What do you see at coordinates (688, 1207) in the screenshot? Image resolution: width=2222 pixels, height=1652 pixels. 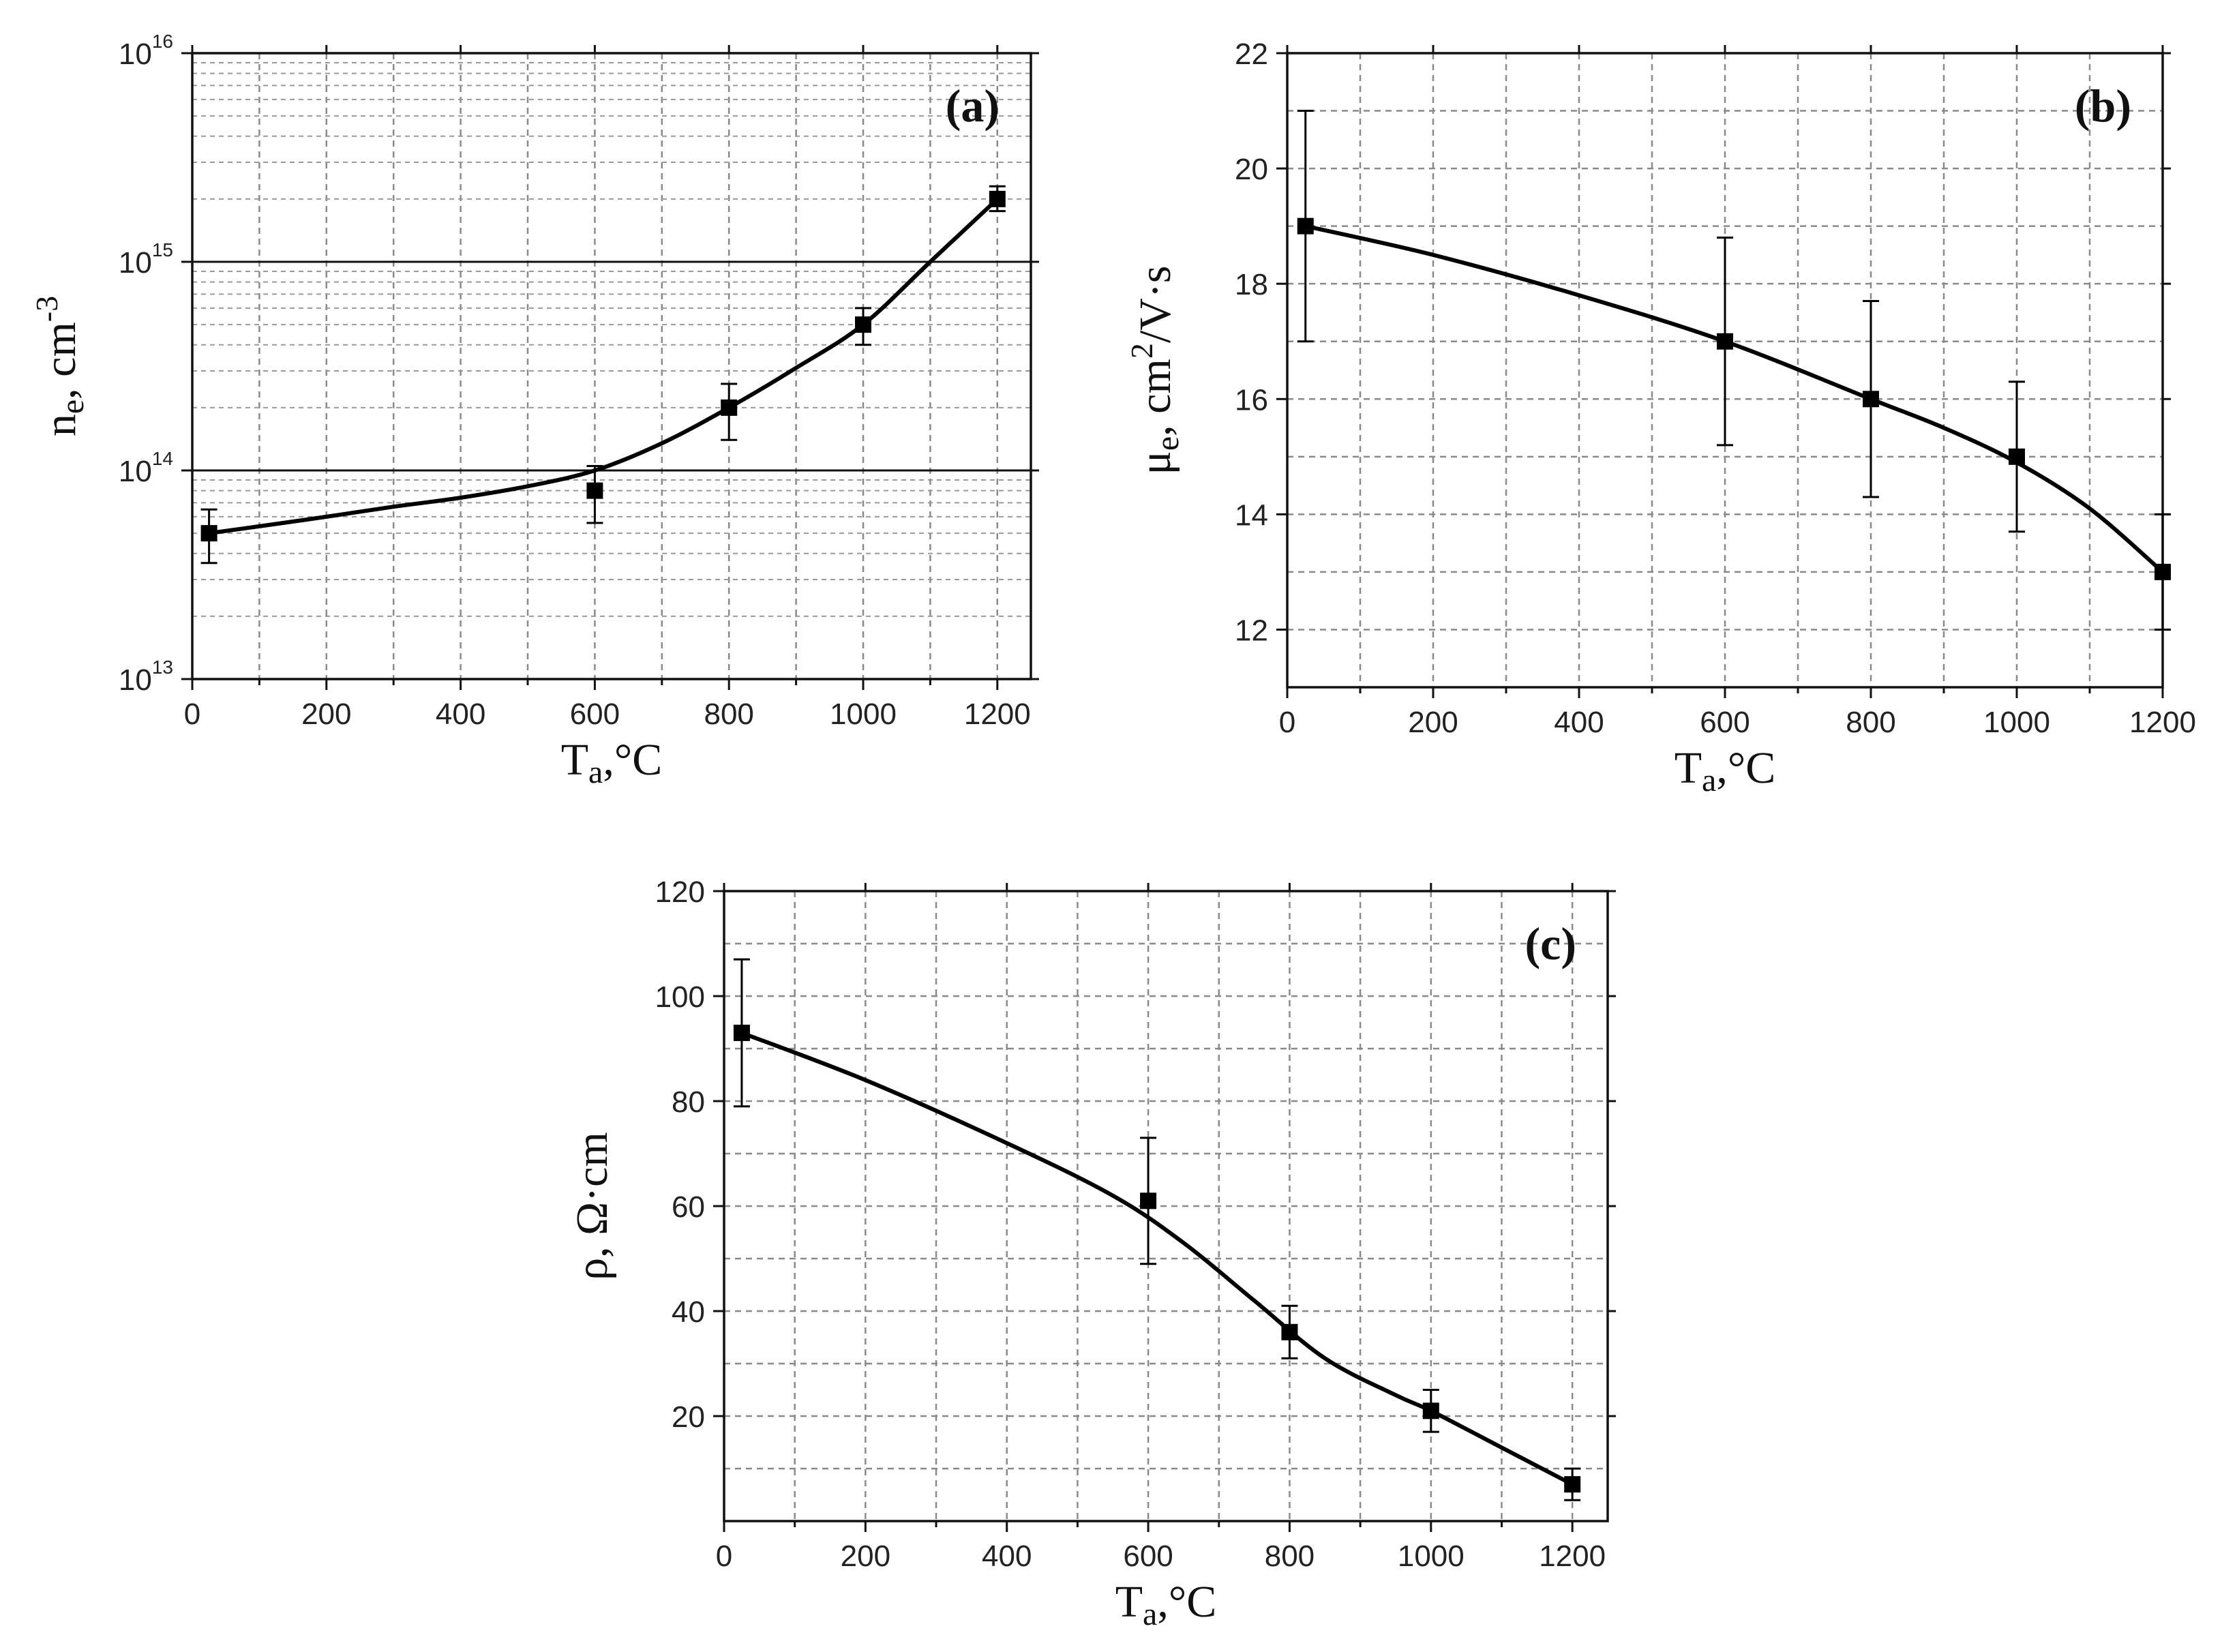 I see `y-tick-label: 60` at bounding box center [688, 1207].